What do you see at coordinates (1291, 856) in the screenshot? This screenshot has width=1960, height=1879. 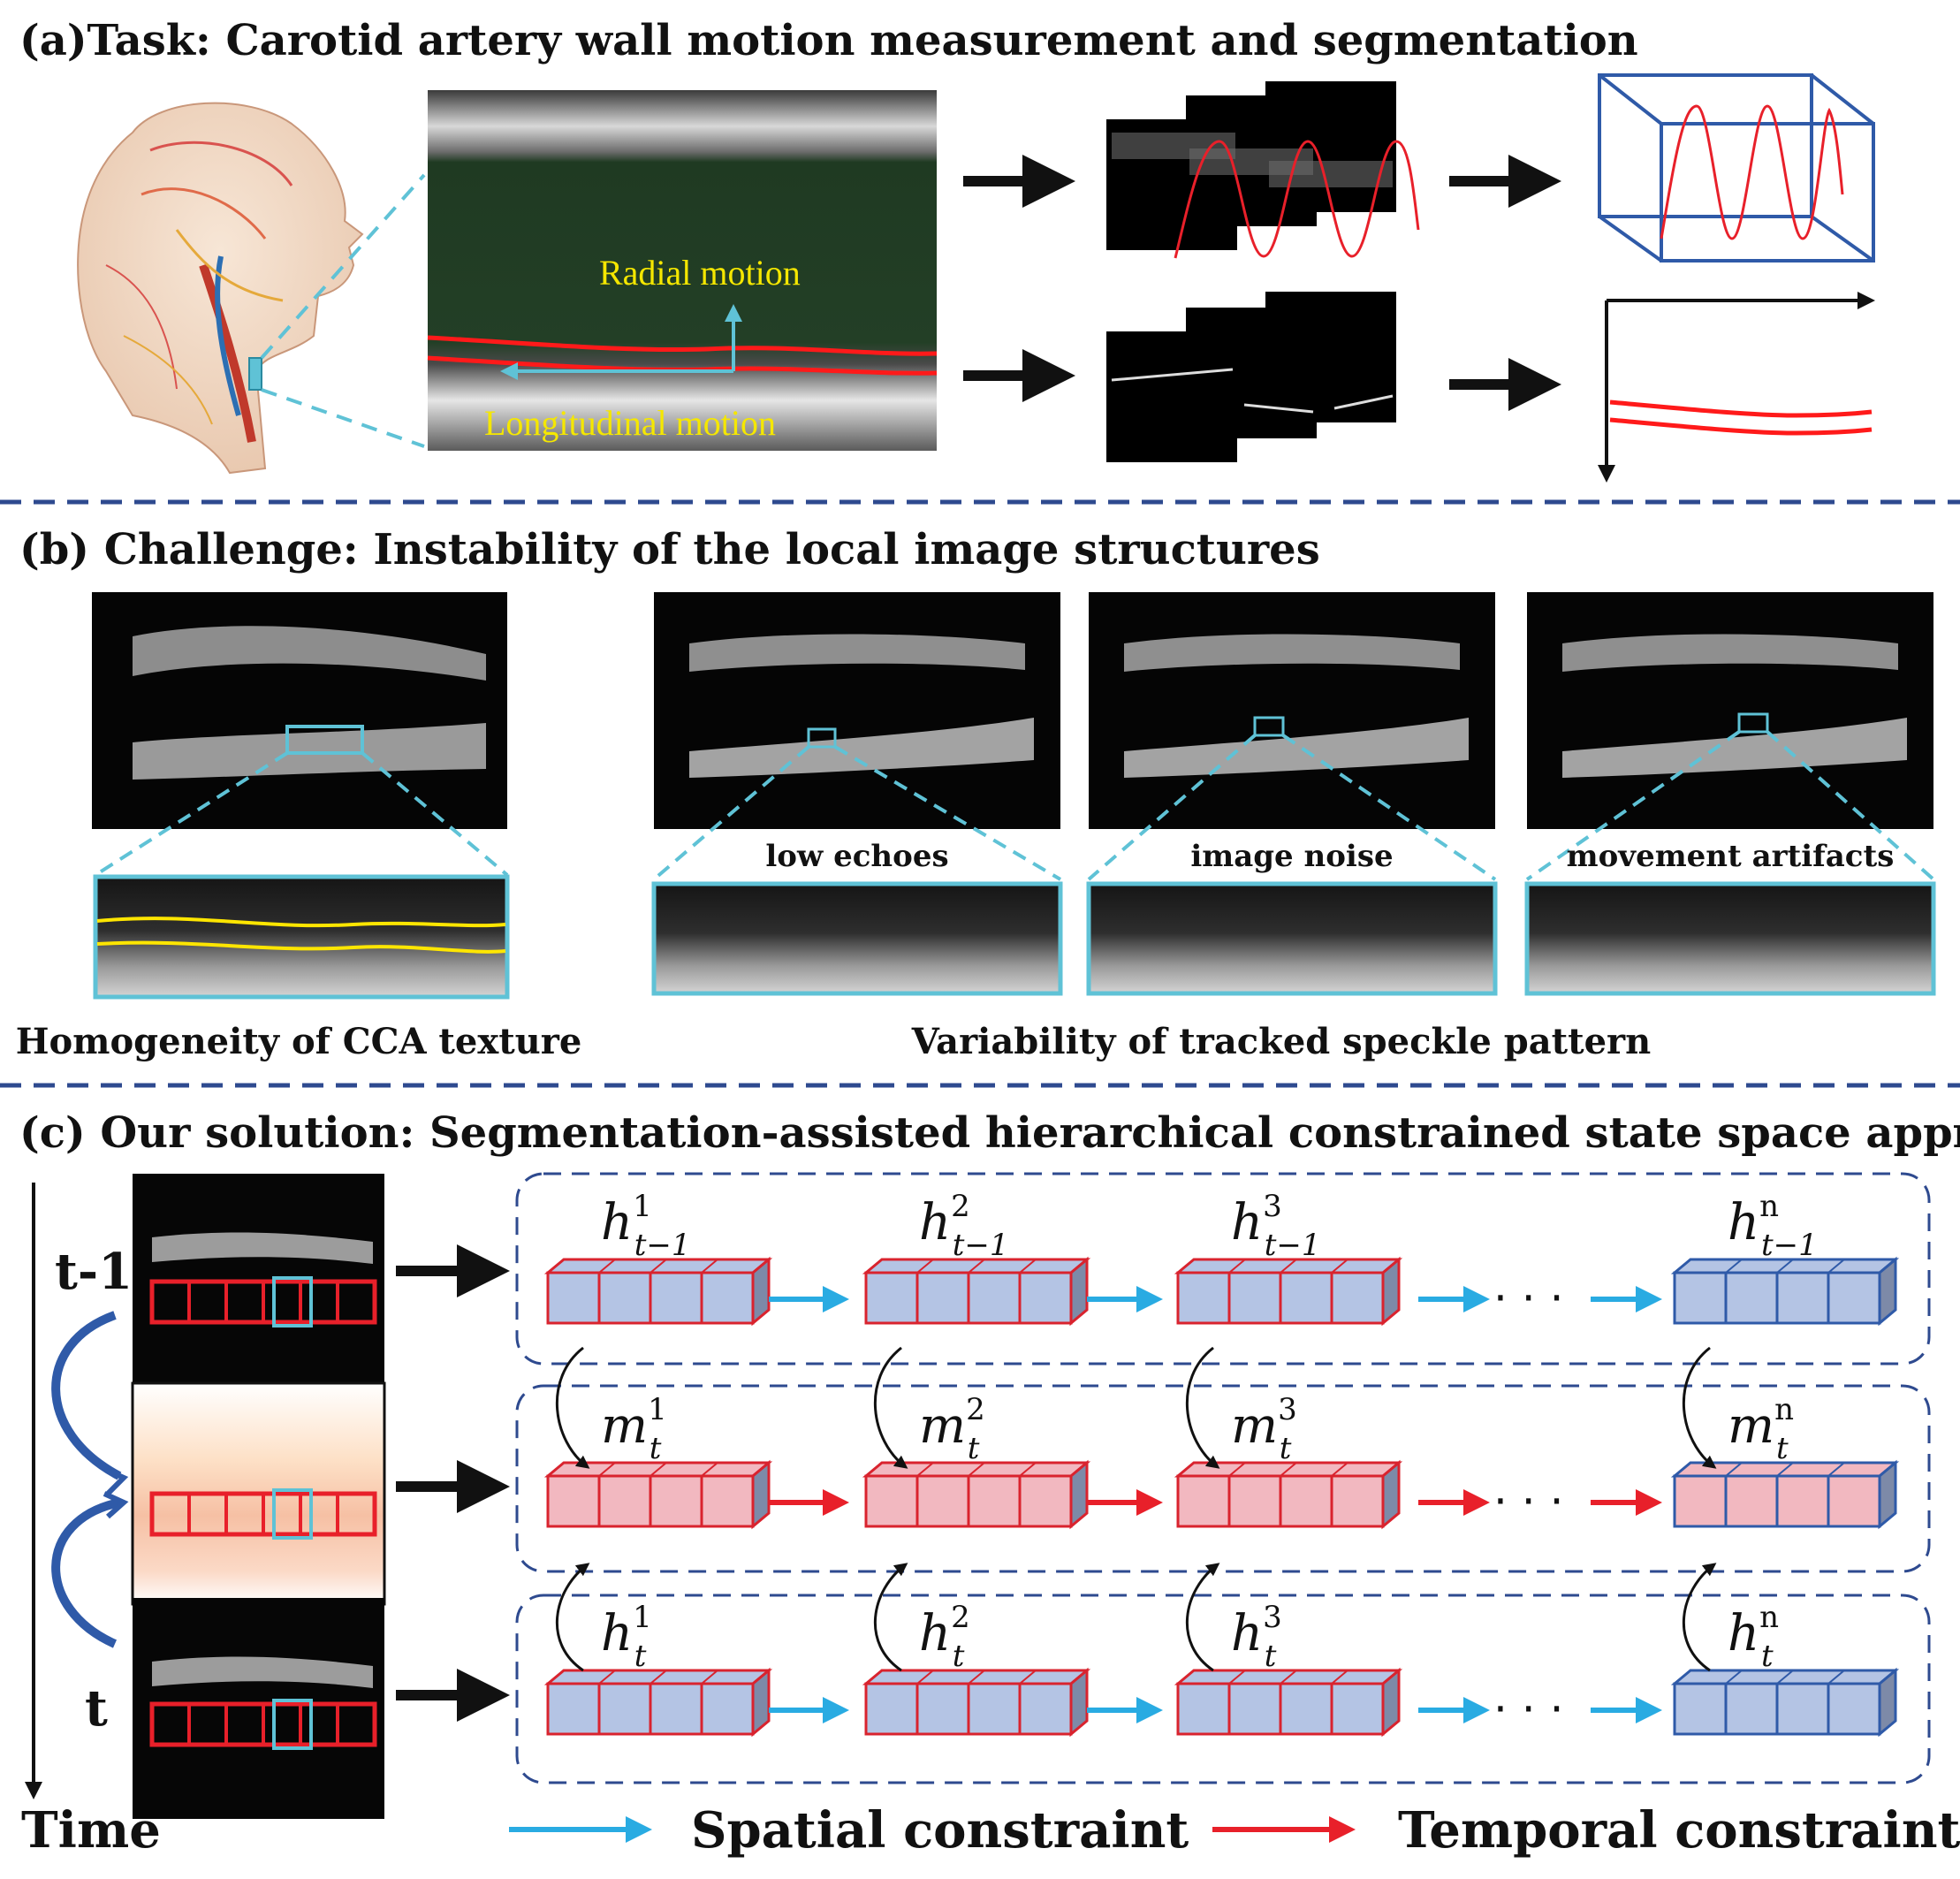 I see `zoom-label-2: image noise` at bounding box center [1291, 856].